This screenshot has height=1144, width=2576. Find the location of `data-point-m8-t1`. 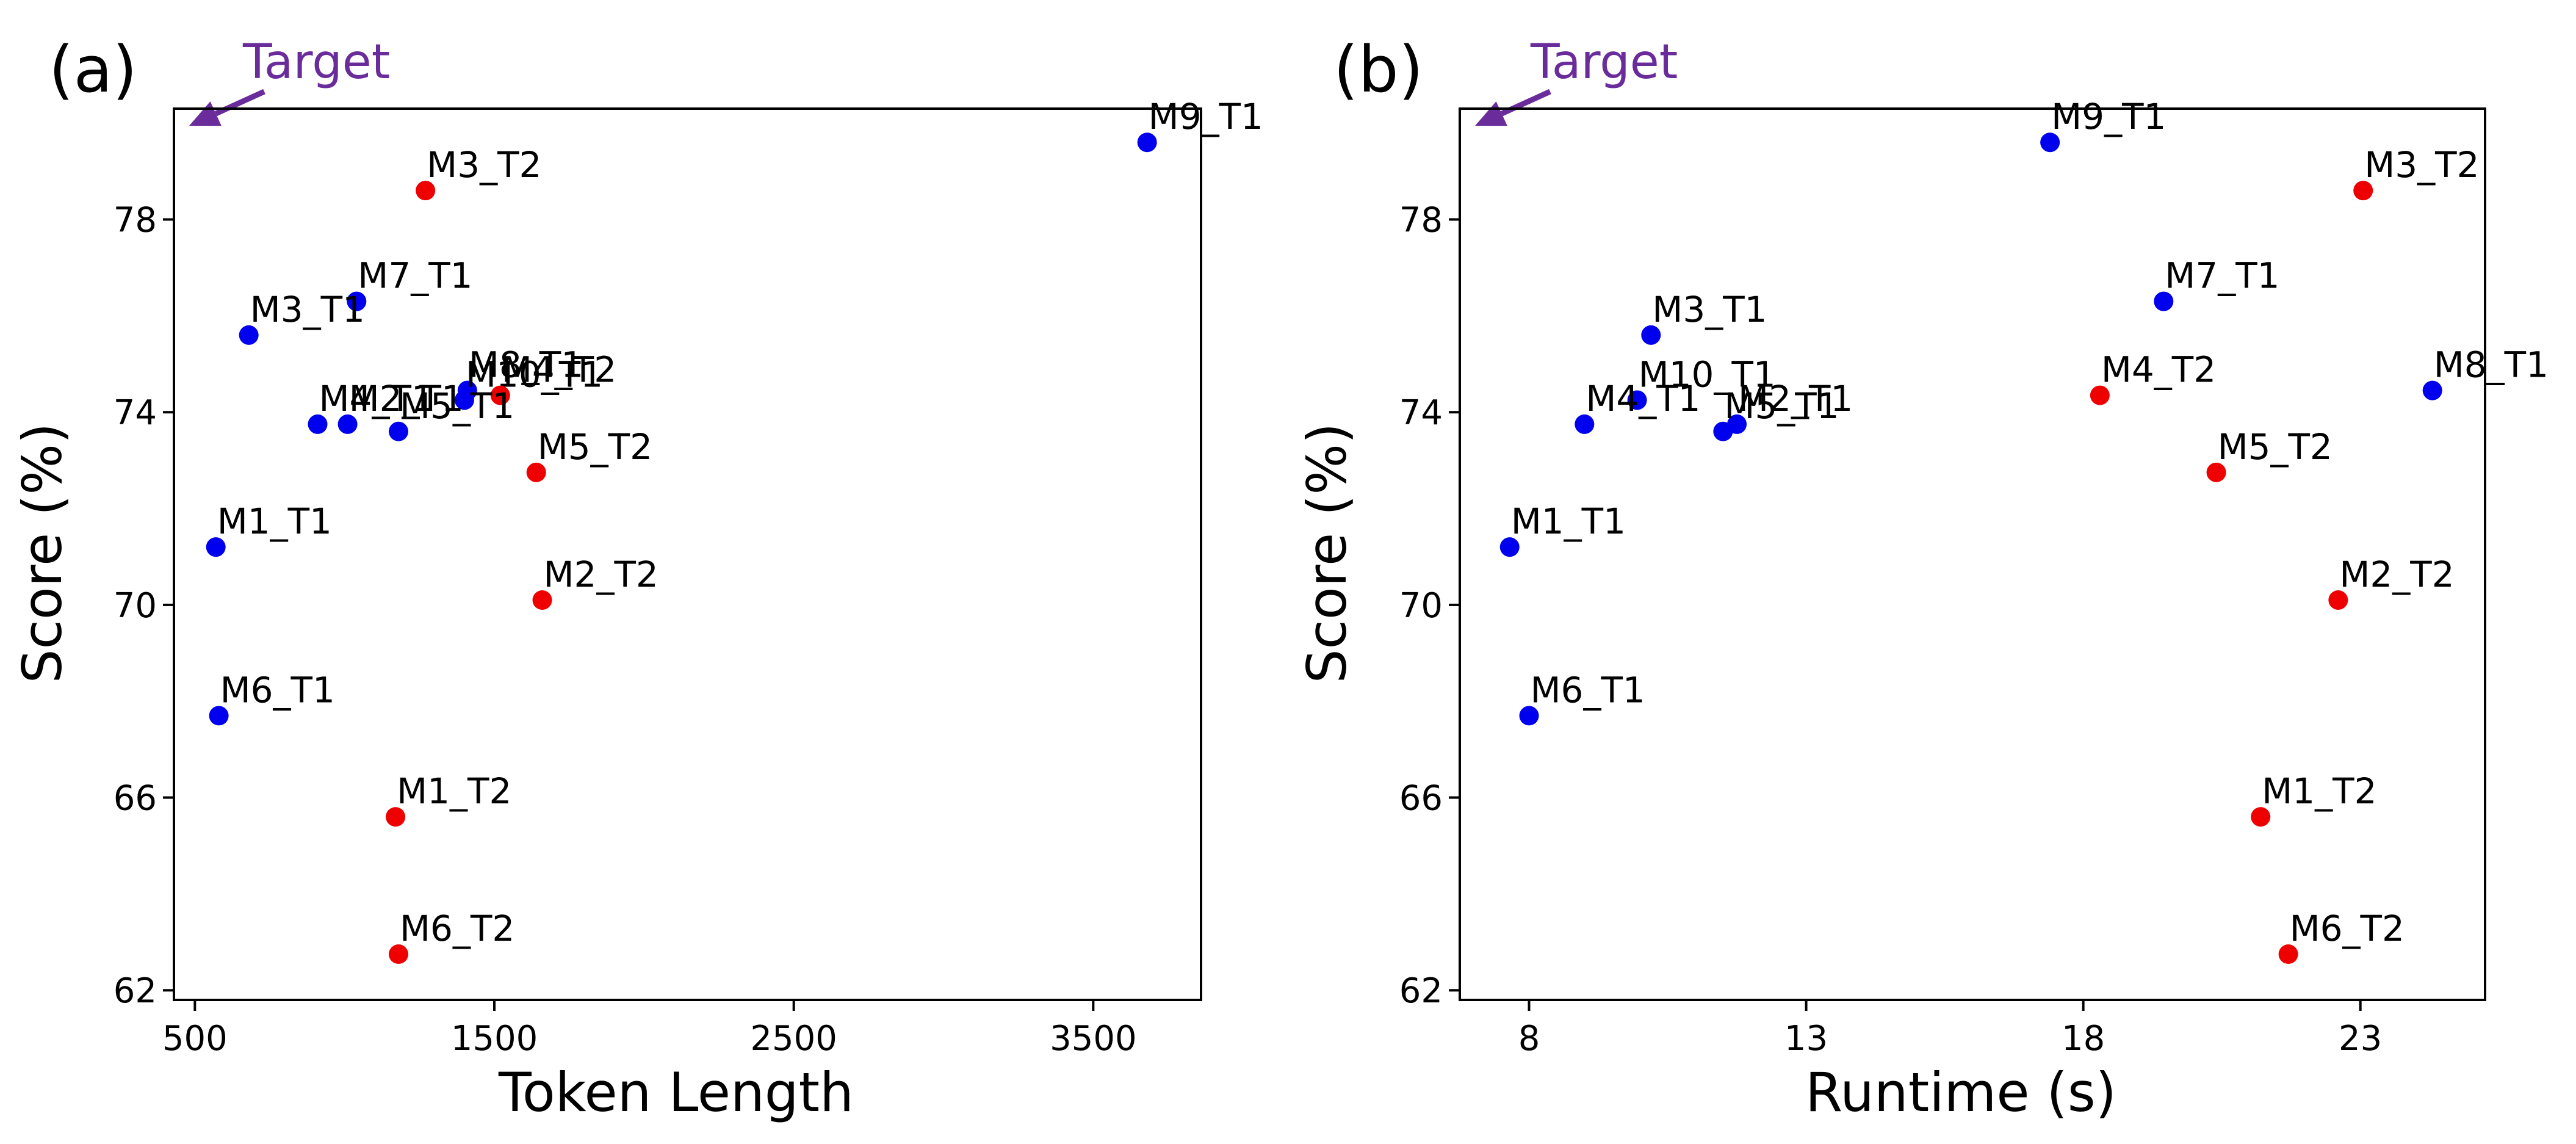

data-point-m8-t1 is located at coordinates (2432, 390).